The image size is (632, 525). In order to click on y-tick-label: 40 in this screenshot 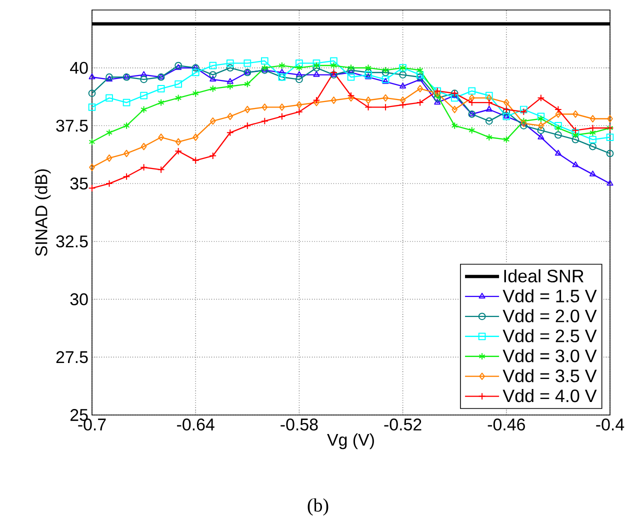, I will do `click(79, 68)`.